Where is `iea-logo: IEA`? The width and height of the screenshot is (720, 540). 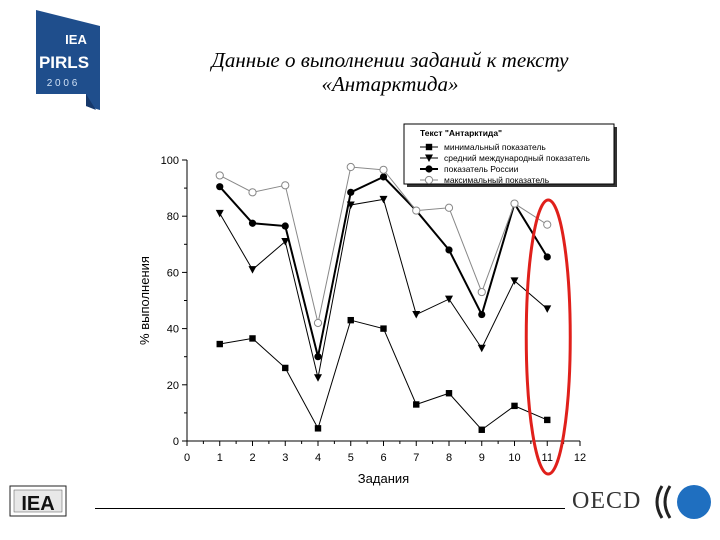
iea-logo: IEA is located at coordinates (38, 501).